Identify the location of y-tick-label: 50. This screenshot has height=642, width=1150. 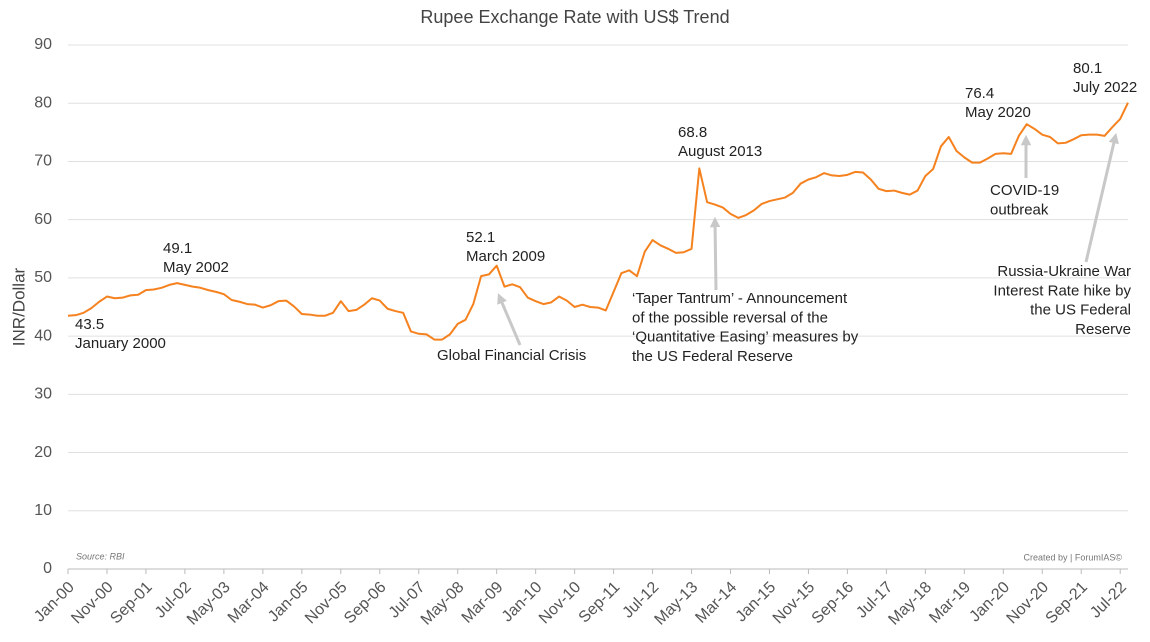
(43, 277).